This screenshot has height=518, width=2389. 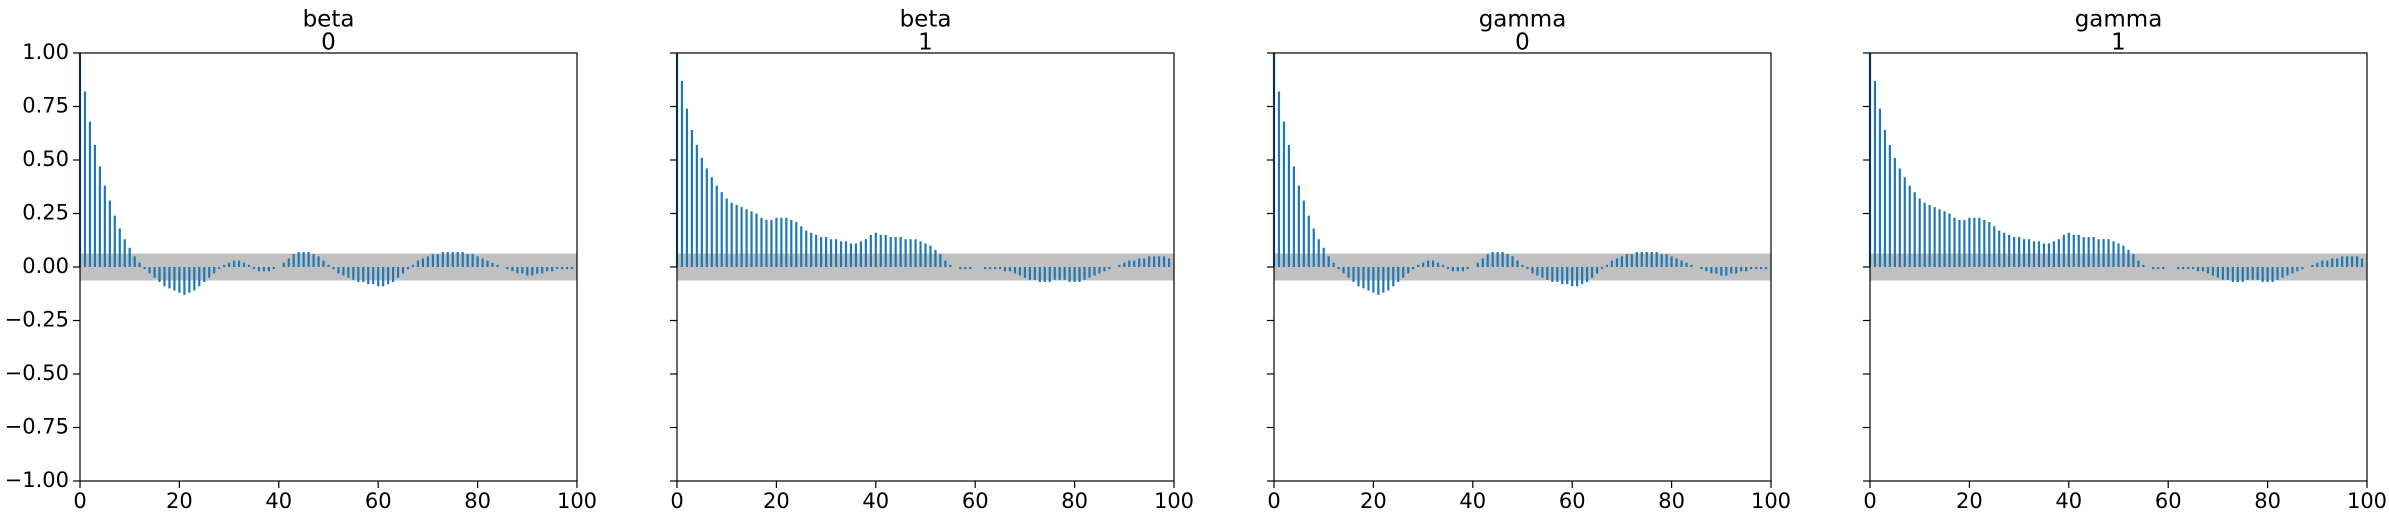 What do you see at coordinates (37, 373) in the screenshot?
I see `y-tick-label: −0.50` at bounding box center [37, 373].